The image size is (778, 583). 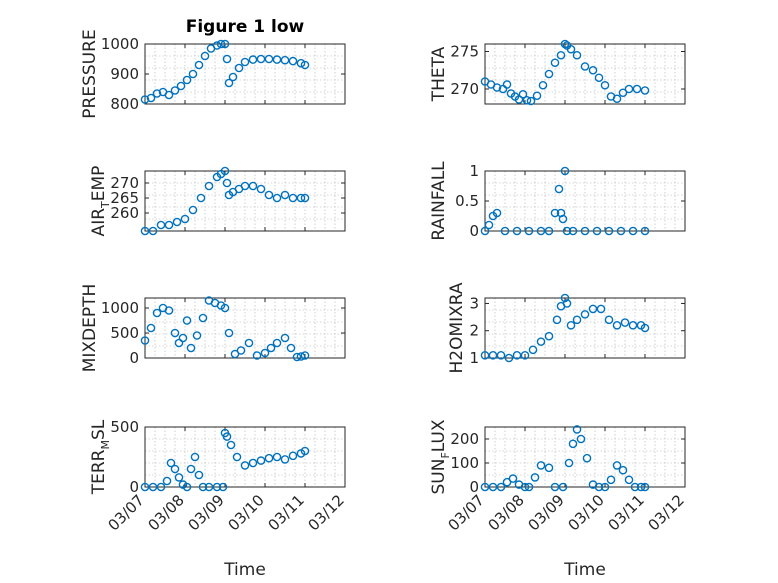 I want to click on y-axis-label: AIRTEMP, so click(x=100, y=201).